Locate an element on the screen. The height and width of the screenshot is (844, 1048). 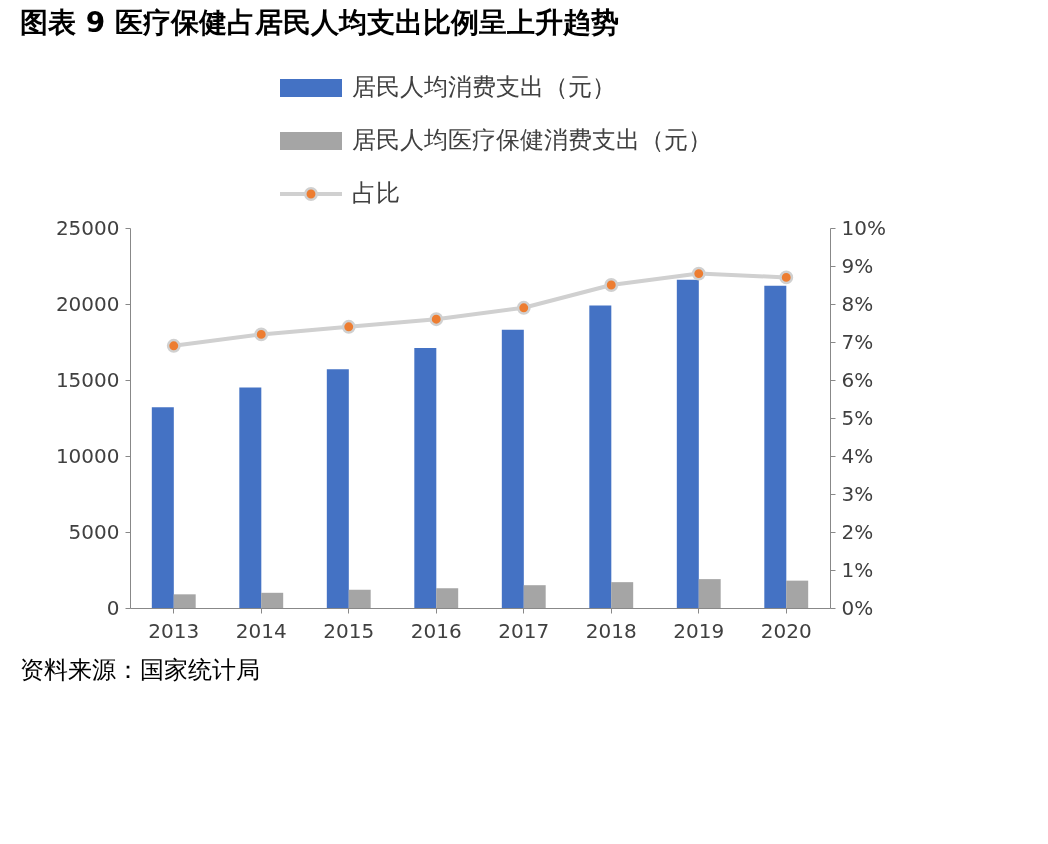
y2-tick-label: 7% is located at coordinates (857, 341).